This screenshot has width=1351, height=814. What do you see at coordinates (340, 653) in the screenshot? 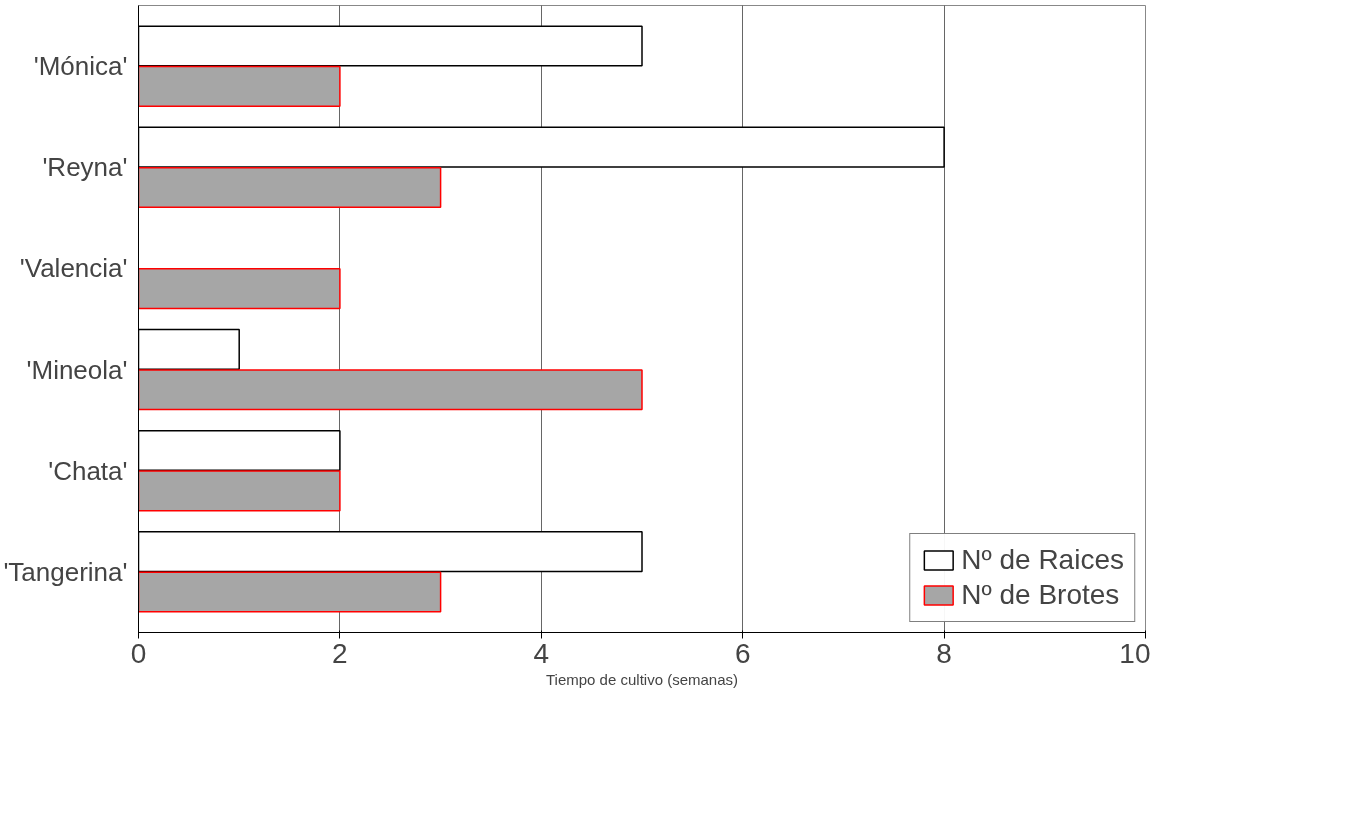
I see `x-tick-label: 2` at bounding box center [340, 653].